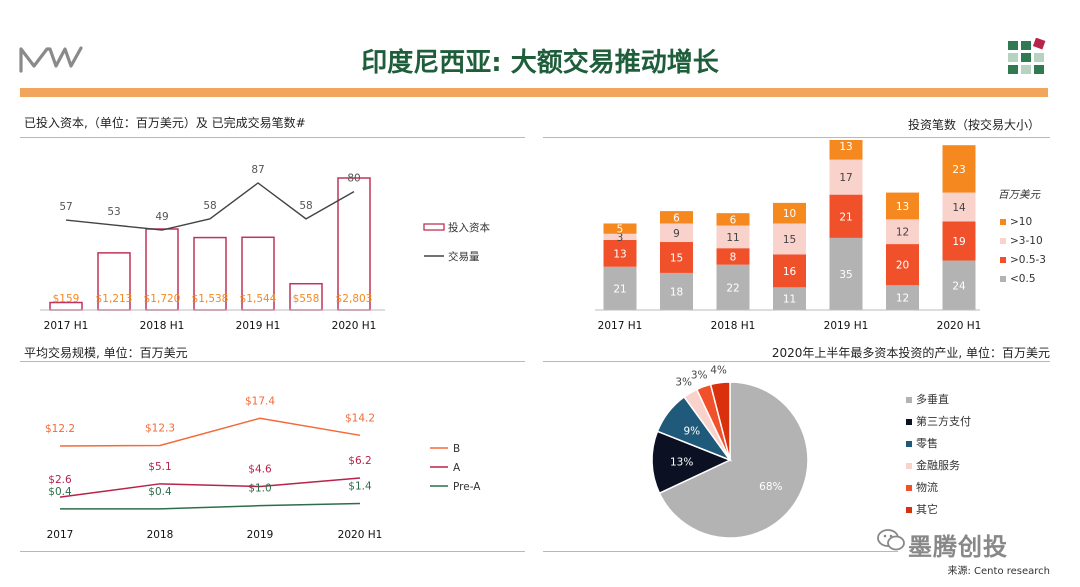 This screenshot has width=1080, height=587. What do you see at coordinates (272, 551) in the screenshot?
I see `chart3-bottom-divider` at bounding box center [272, 551].